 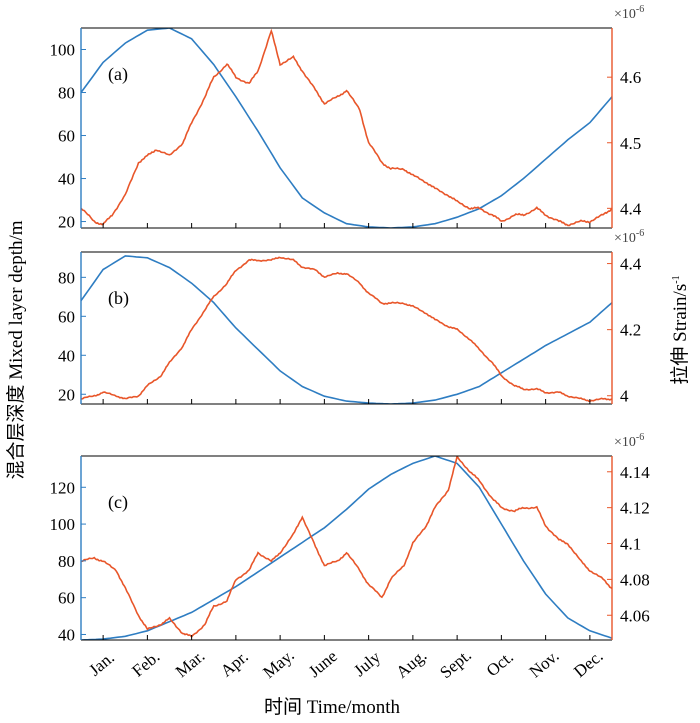 What do you see at coordinates (624, 396) in the screenshot?
I see `right-tick-label: 4` at bounding box center [624, 396].